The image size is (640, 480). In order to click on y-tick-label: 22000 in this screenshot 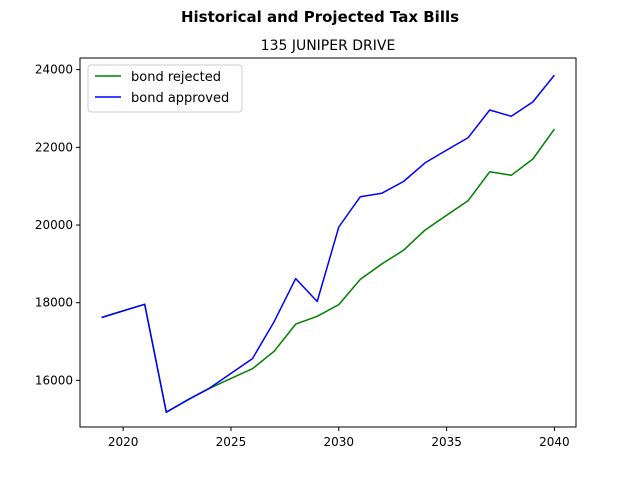, I will do `click(54, 147)`.